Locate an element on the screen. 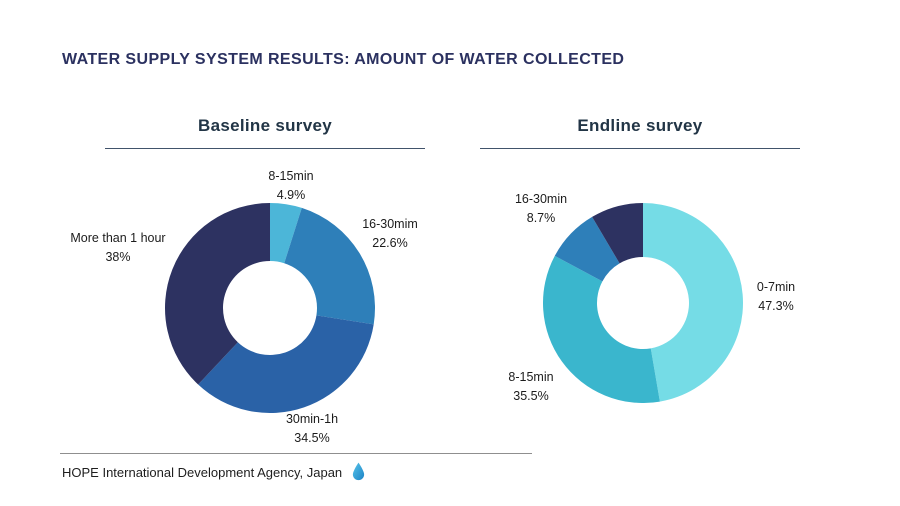  baseline-label-16-30min: 16-30mim 22.6% is located at coordinates (390, 234).